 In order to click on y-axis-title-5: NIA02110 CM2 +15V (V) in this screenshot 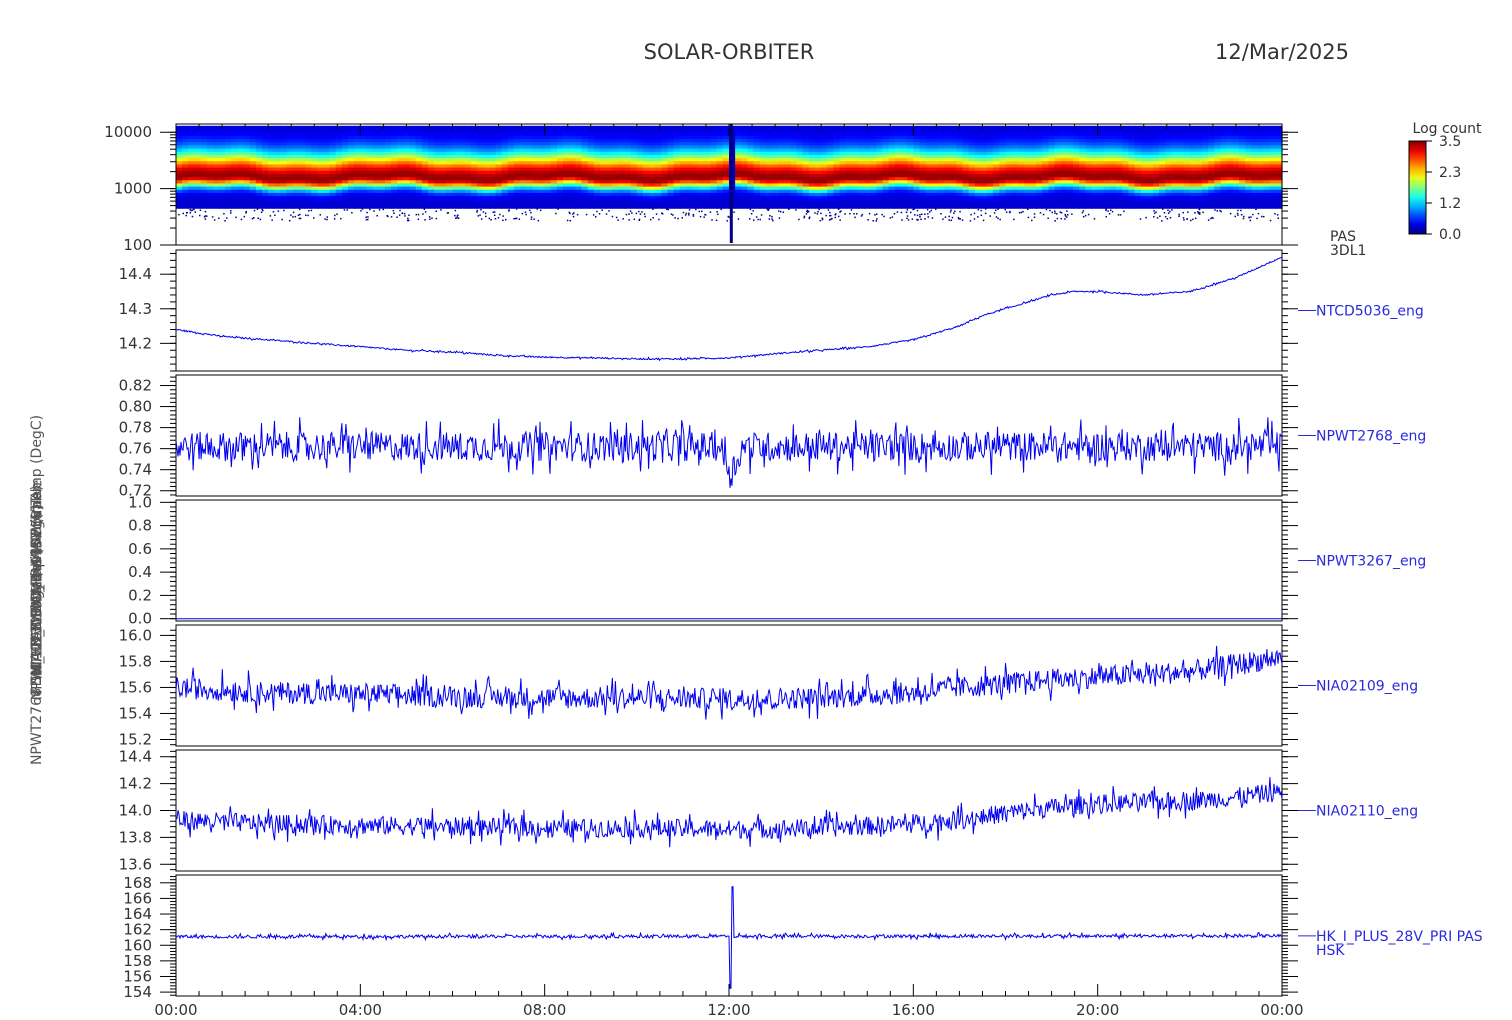, I will do `click(38, 590)`.